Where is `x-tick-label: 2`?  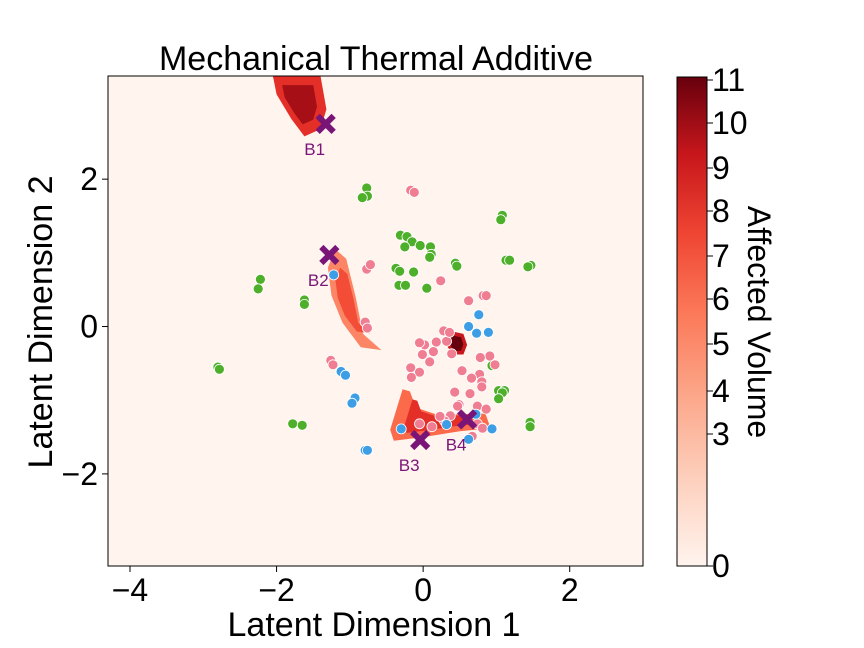
x-tick-label: 2 is located at coordinates (570, 590).